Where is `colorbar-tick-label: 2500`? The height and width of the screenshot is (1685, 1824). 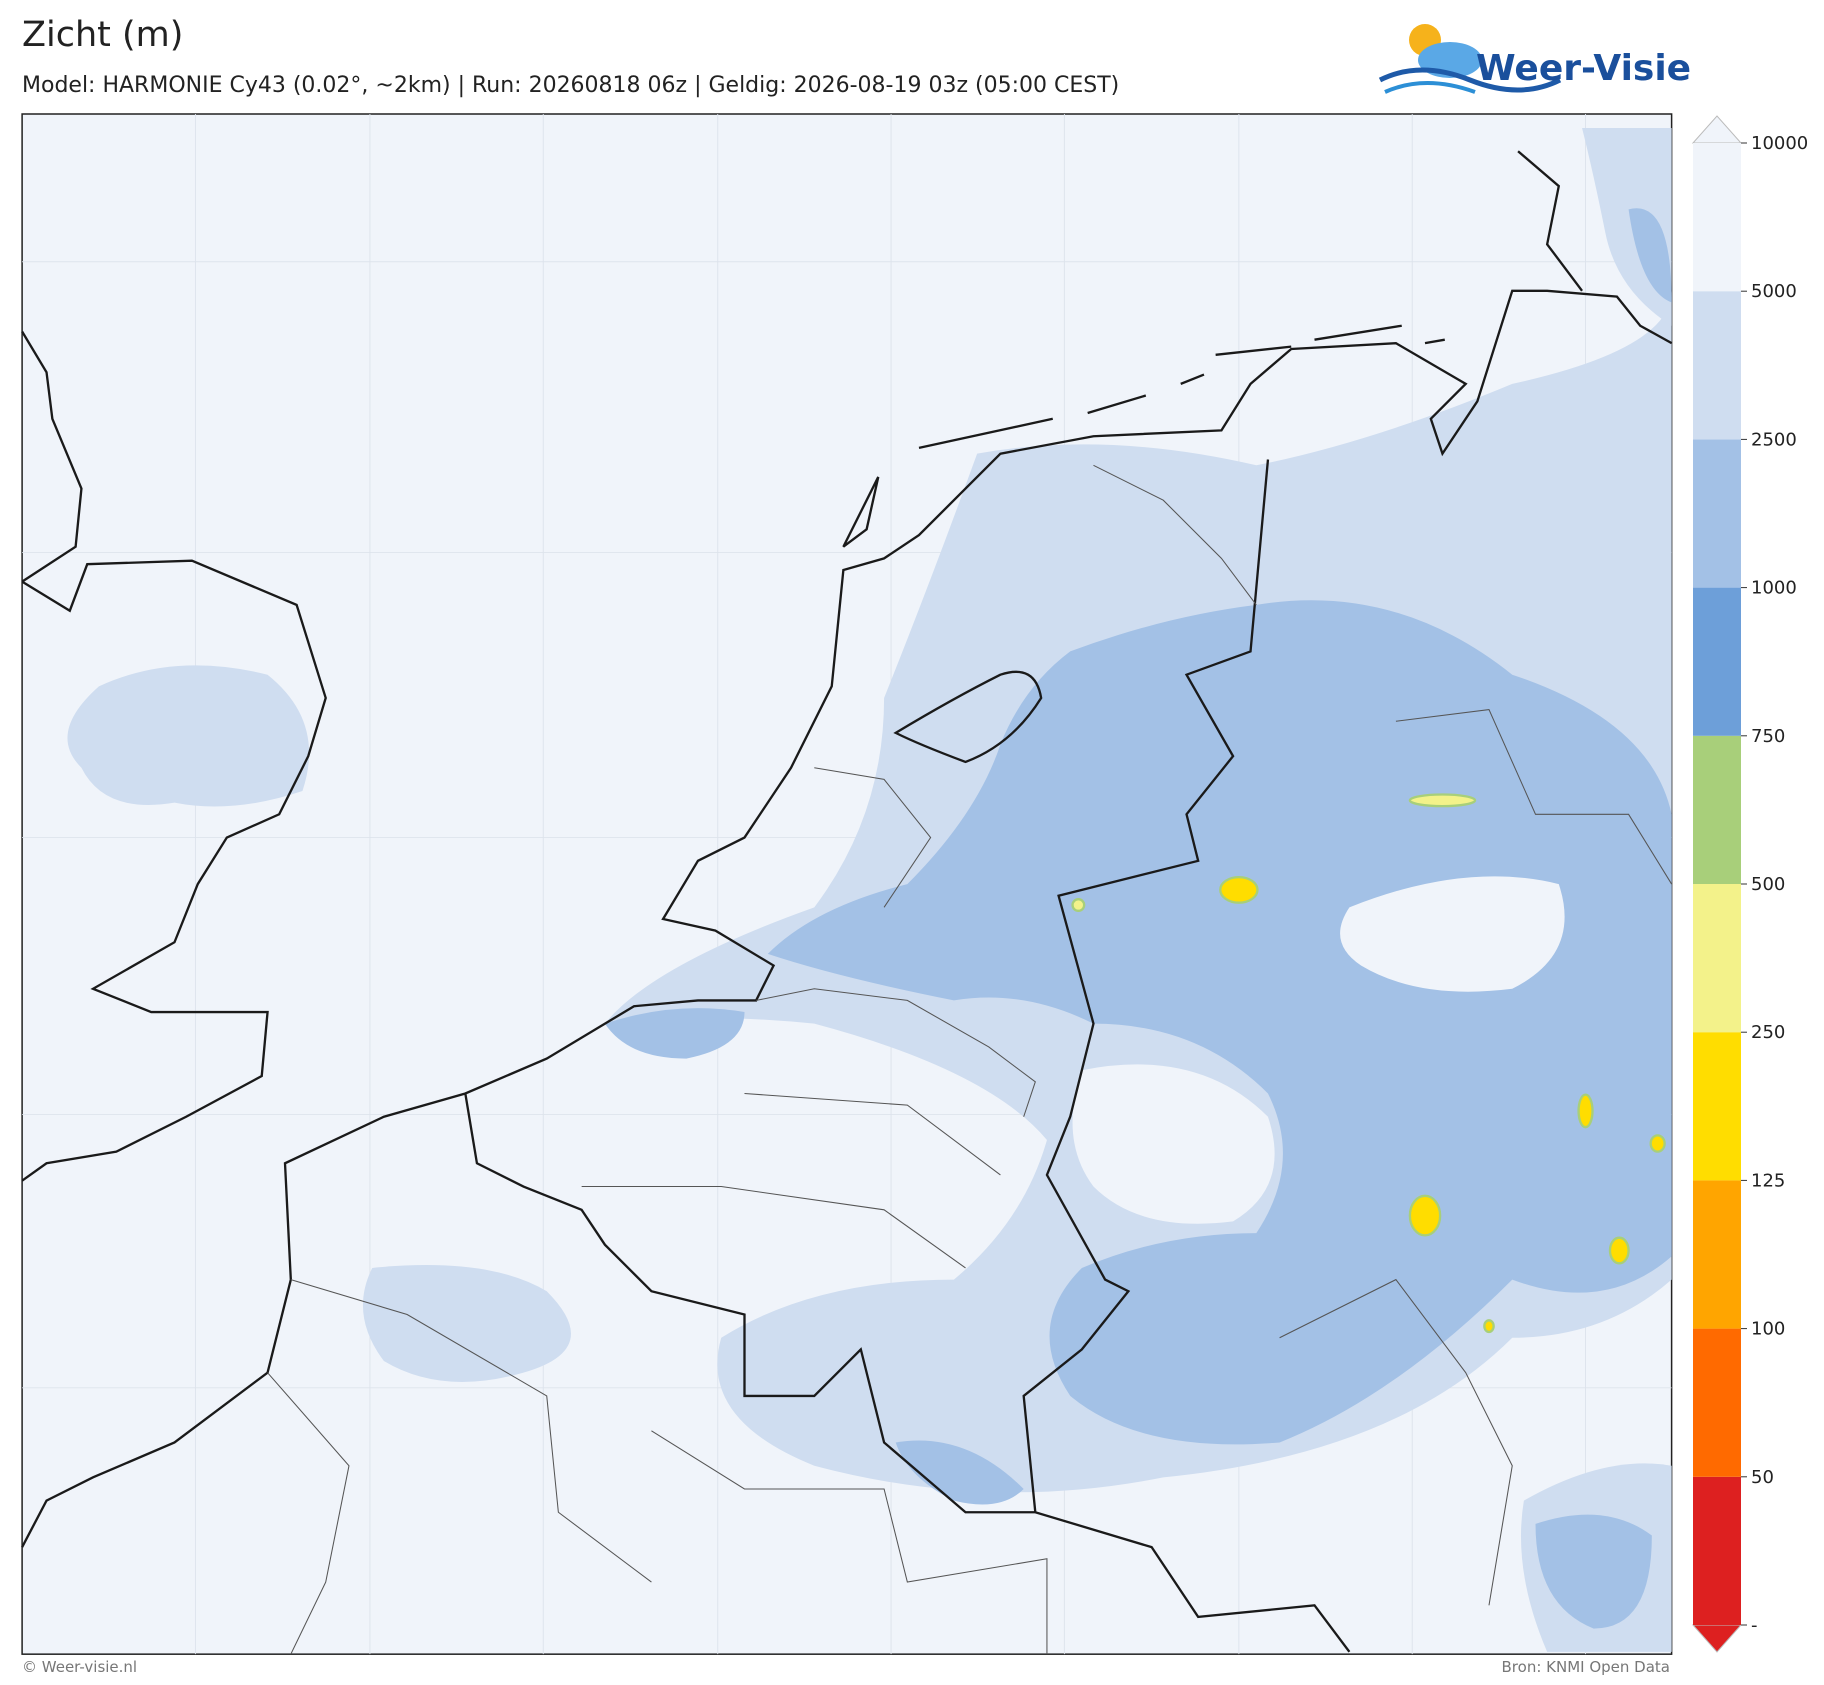
colorbar-tick-label: 2500 is located at coordinates (1774, 439).